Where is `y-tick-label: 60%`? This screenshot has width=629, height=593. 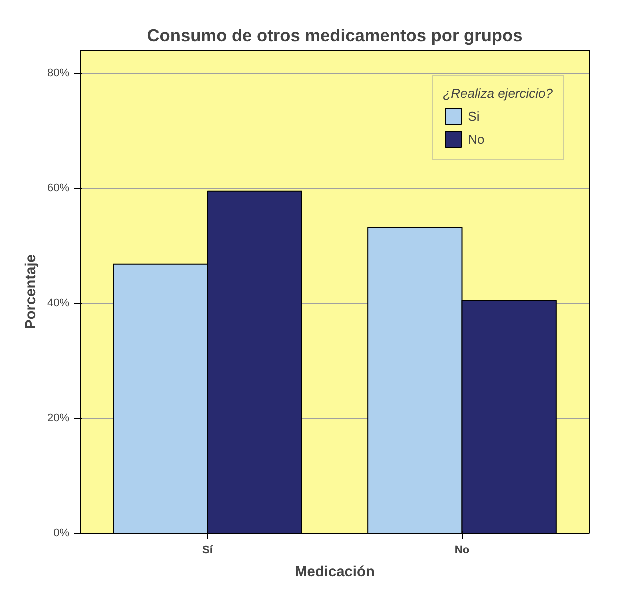 y-tick-label: 60% is located at coordinates (58, 188).